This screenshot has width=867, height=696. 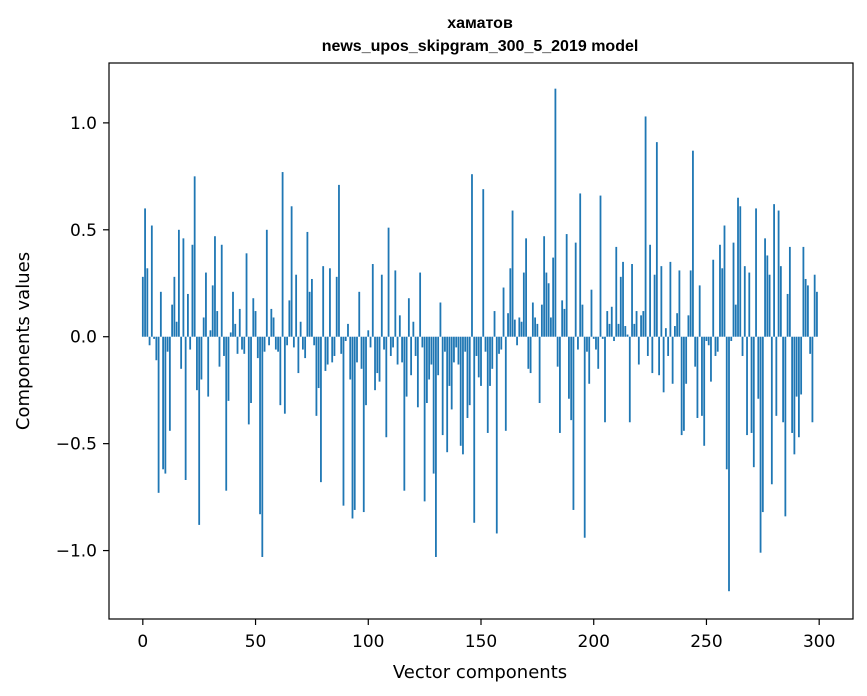 I want to click on y-tick-label: 0.0, so click(x=83, y=338).